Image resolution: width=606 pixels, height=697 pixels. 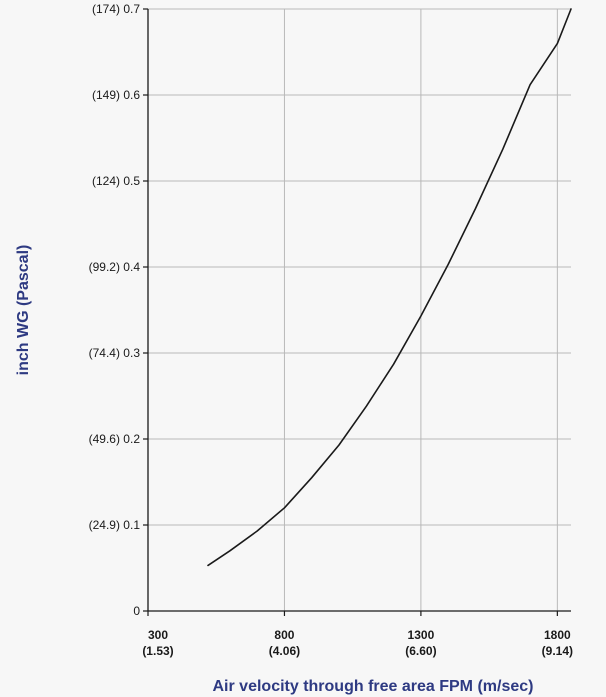 What do you see at coordinates (557, 651) in the screenshot?
I see `x-tick-sublabel-3: (9.14)` at bounding box center [557, 651].